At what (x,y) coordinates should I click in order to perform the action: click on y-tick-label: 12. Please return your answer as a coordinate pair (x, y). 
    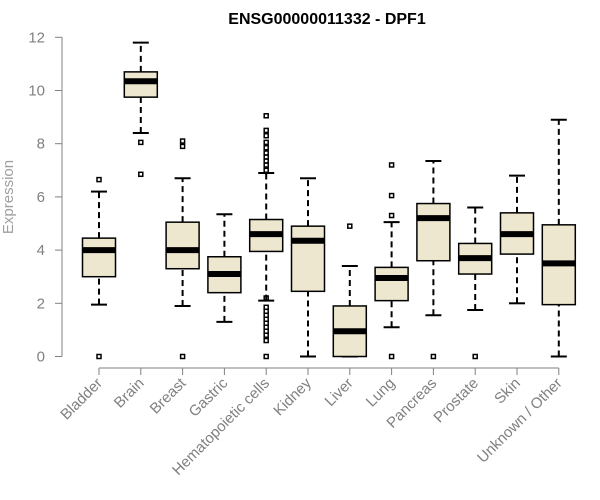
    Looking at the image, I should click on (36, 37).